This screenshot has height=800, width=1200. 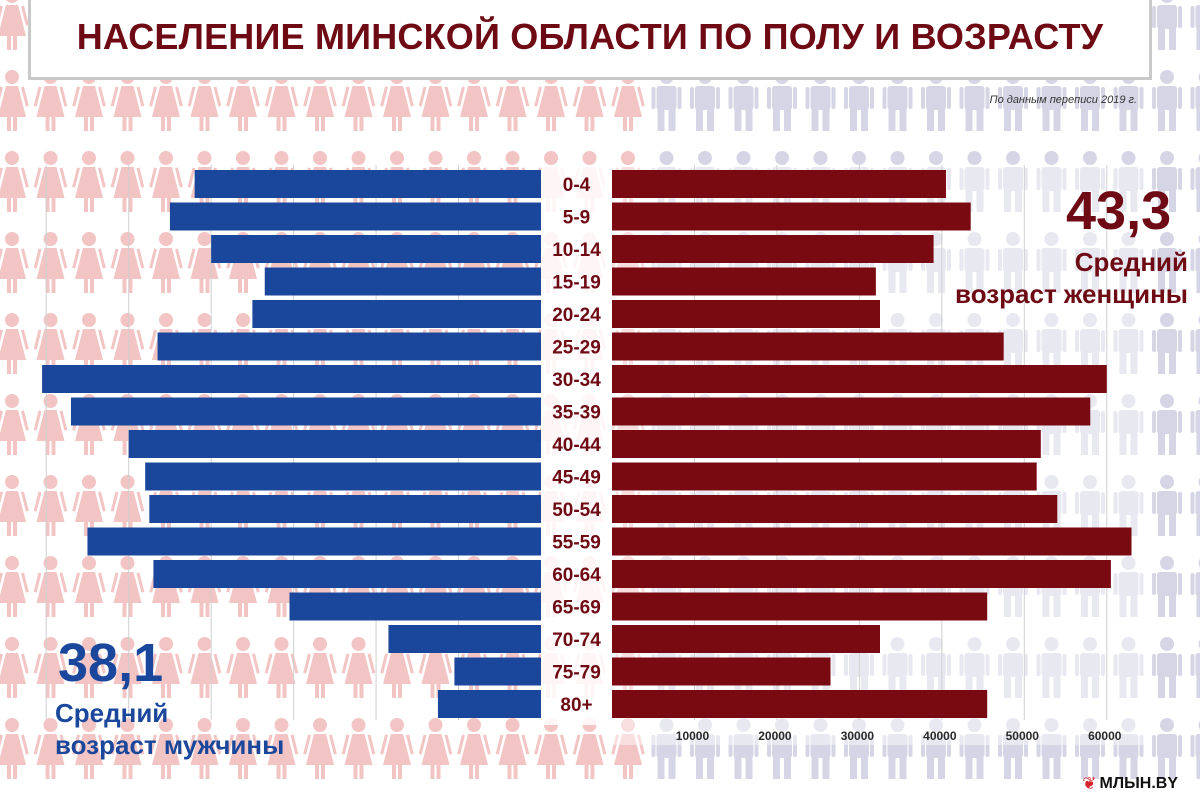 I want to click on age-group-label: 60-64, so click(x=576, y=575).